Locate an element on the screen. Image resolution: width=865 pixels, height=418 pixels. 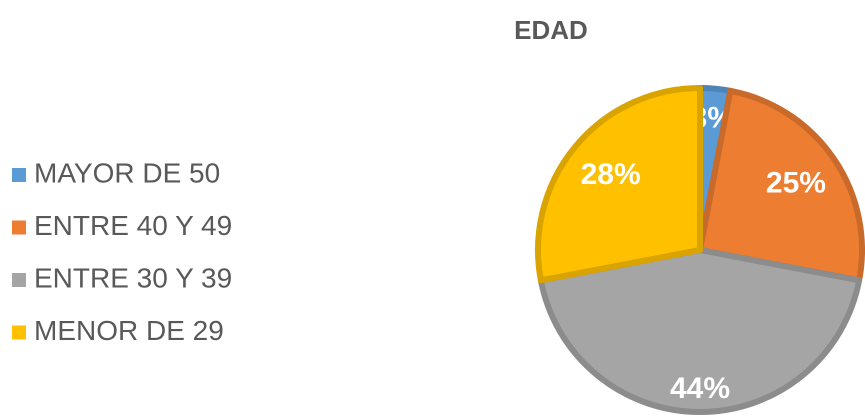
legend-label: ENTRE 30 Y 39 is located at coordinates (133, 277).